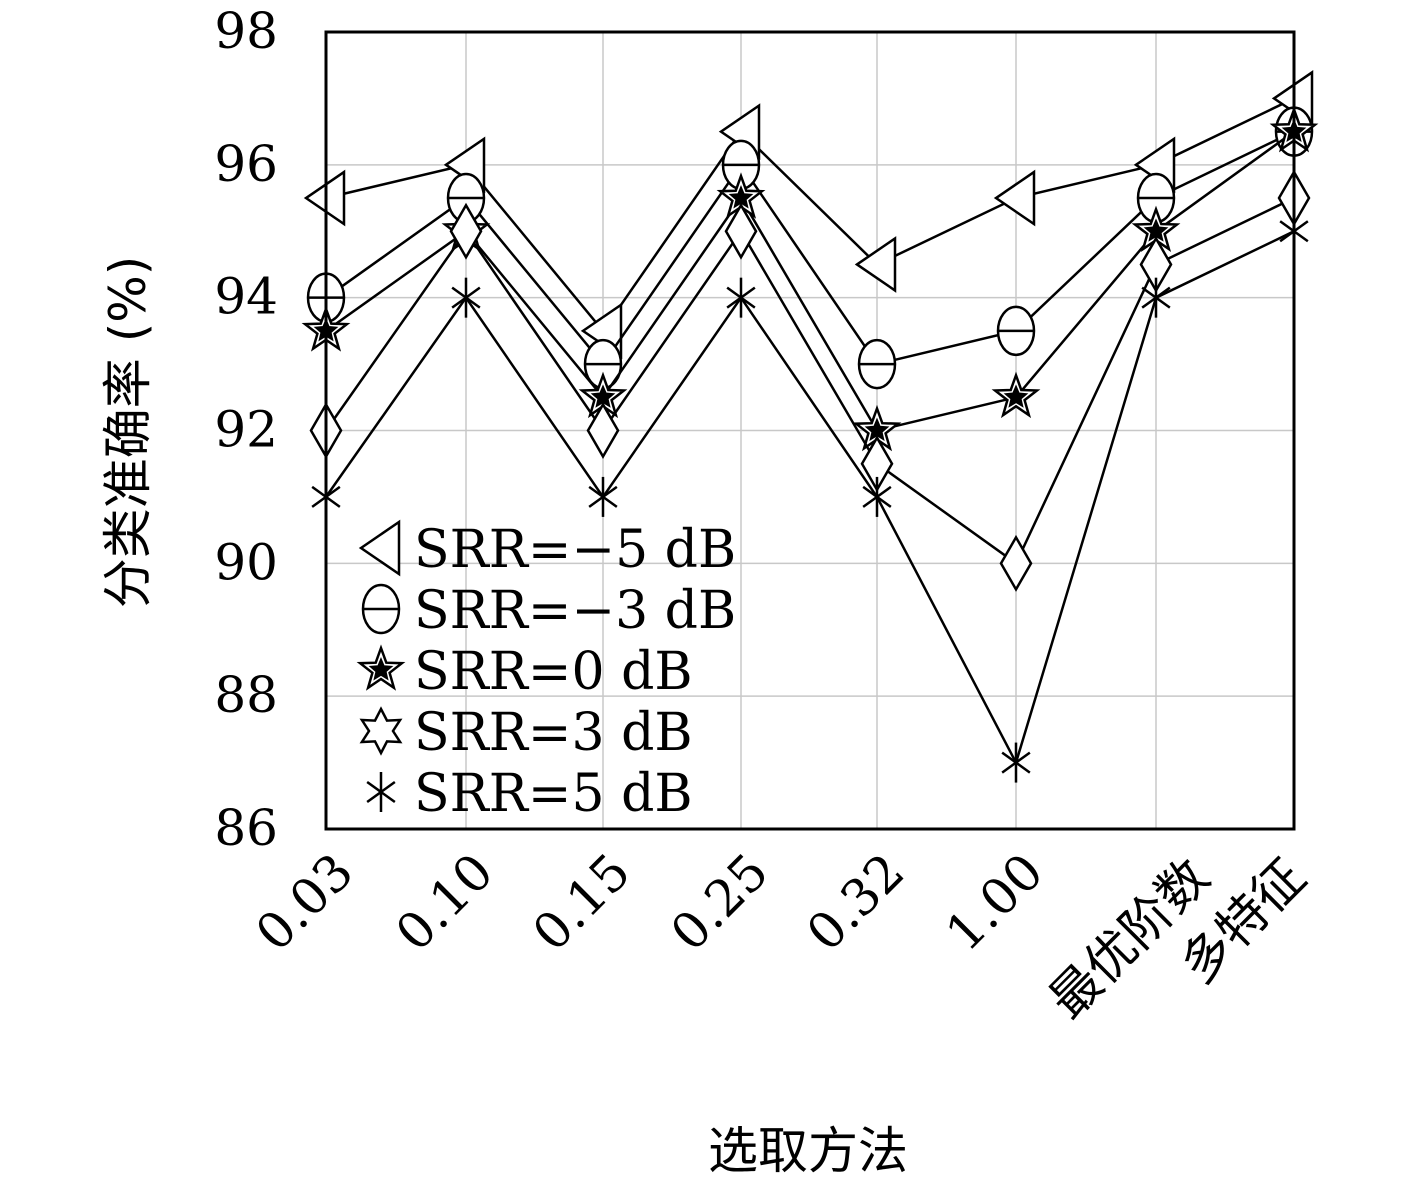  What do you see at coordinates (246, 164) in the screenshot?
I see `y-tick-label: 96` at bounding box center [246, 164].